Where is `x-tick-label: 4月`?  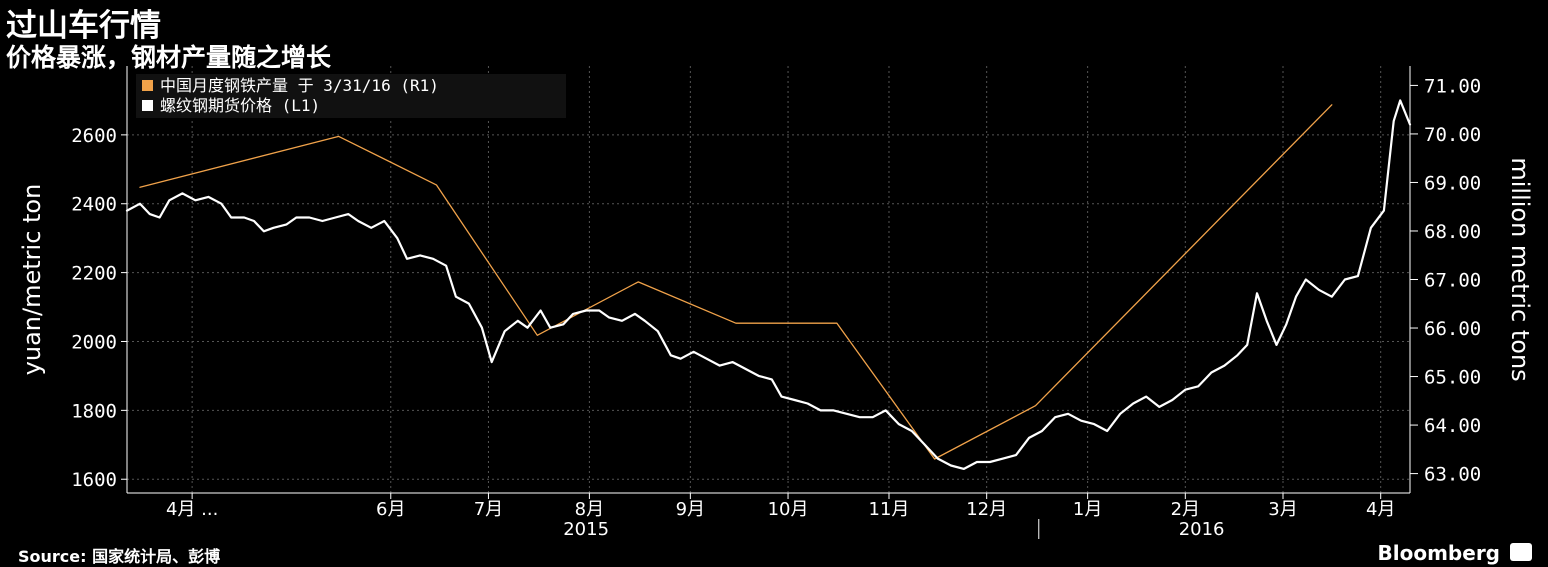
x-tick-label: 4月 is located at coordinates (1380, 509).